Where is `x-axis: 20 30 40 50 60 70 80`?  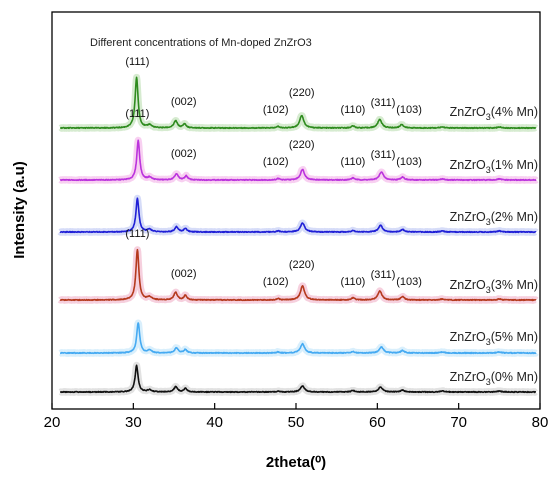
x-axis: 20 30 40 50 60 70 80 is located at coordinates (296, 417).